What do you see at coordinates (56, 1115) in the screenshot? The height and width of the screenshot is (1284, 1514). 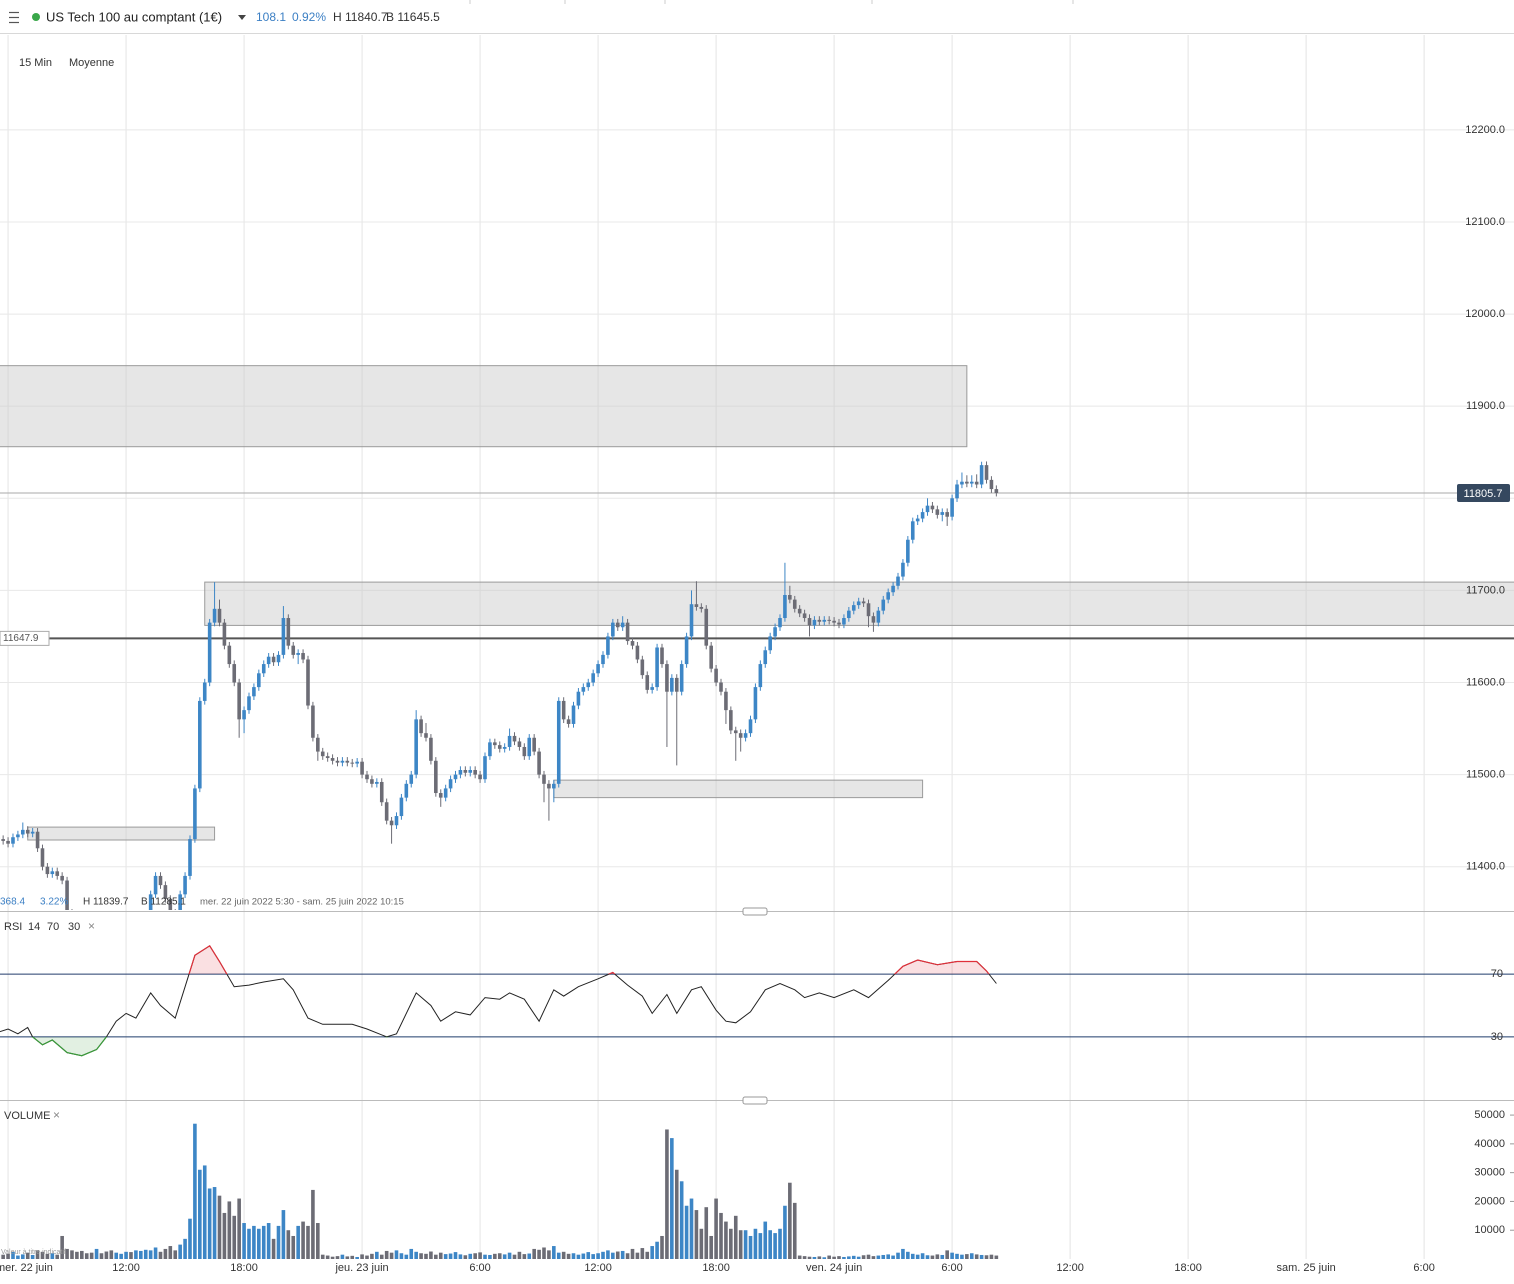 I see `volume-close-icon: ×` at bounding box center [56, 1115].